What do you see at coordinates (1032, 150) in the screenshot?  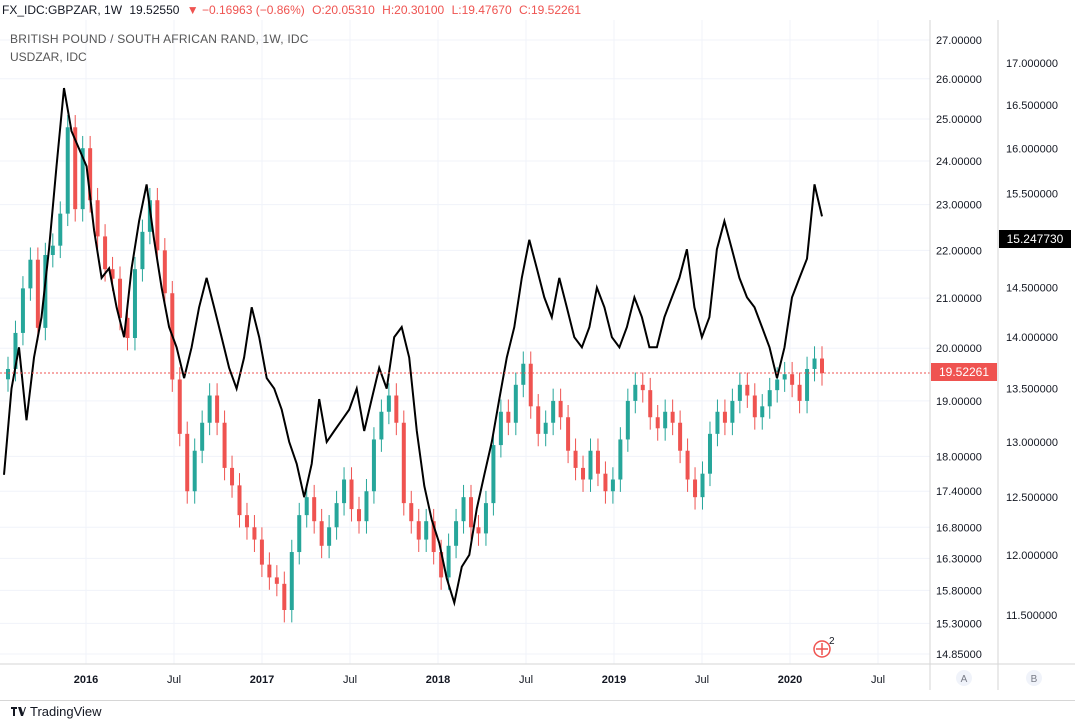 I see `right-tick-label: 16.000000` at bounding box center [1032, 150].